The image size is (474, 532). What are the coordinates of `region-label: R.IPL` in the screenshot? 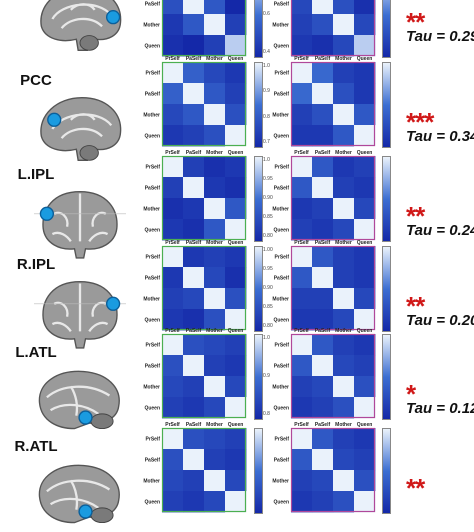 It's located at (36, 264).